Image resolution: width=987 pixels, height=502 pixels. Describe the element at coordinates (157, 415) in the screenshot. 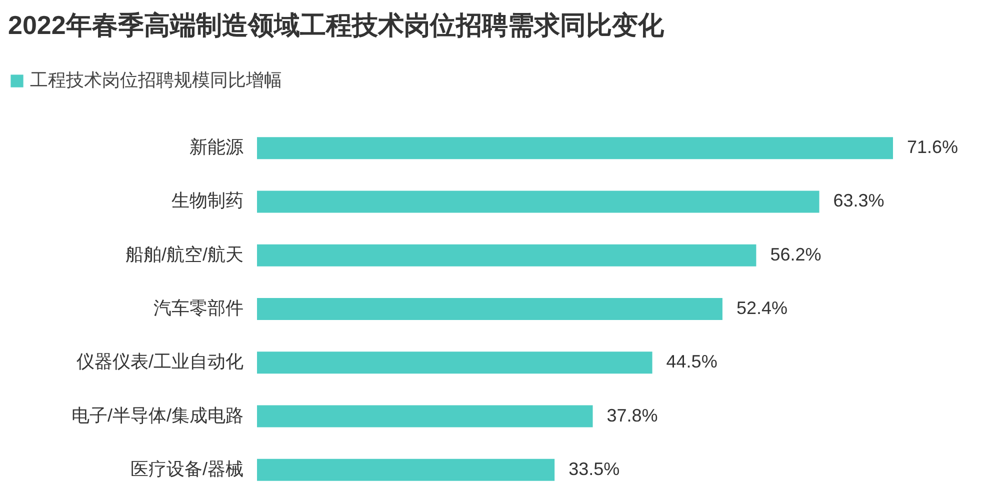

I see `y-tick-label: 电子/半导体/集成电路` at that location.